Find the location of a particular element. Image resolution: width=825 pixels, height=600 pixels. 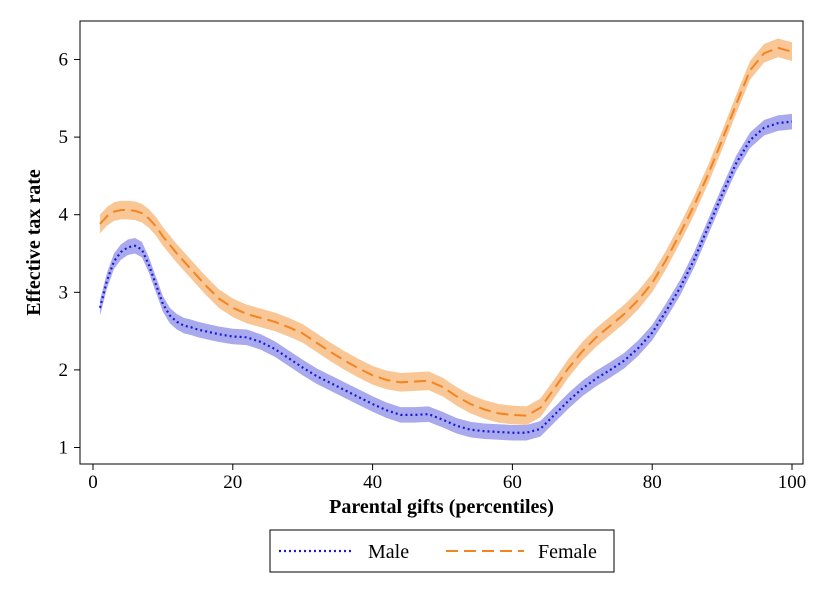

x-tick-label: 20 is located at coordinates (232, 482).